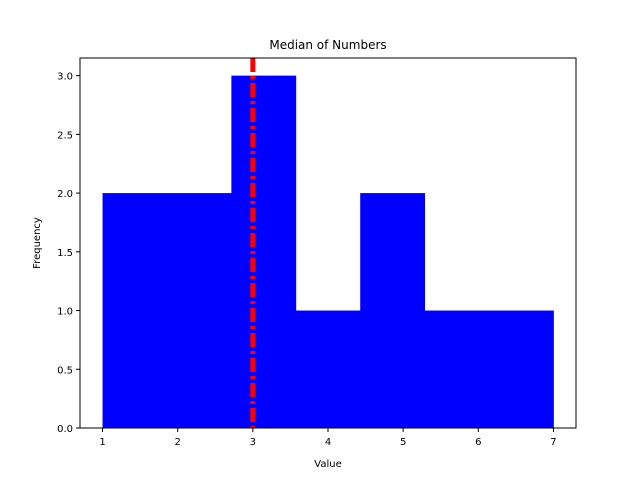  I want to click on x-tick-label-3: 3, so click(253, 442).